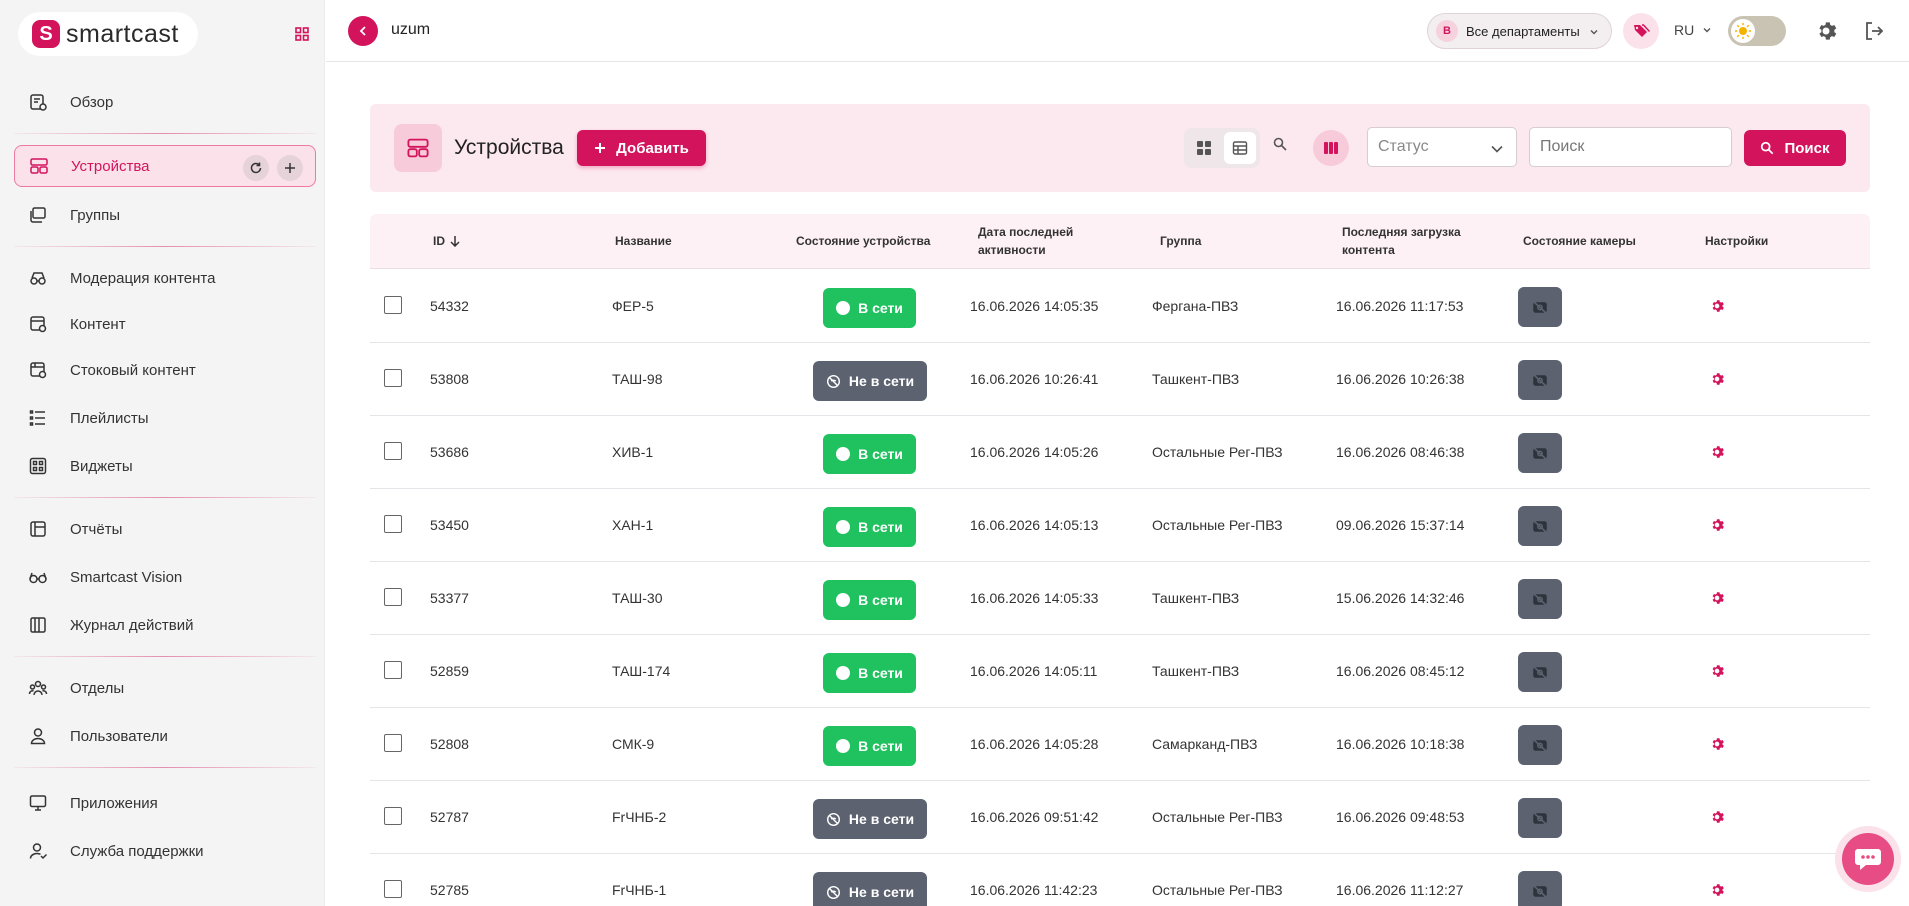 Image resolution: width=1909 pixels, height=906 pixels. What do you see at coordinates (165, 688) in the screenshot?
I see `sidebar-item-departments: Отделы` at bounding box center [165, 688].